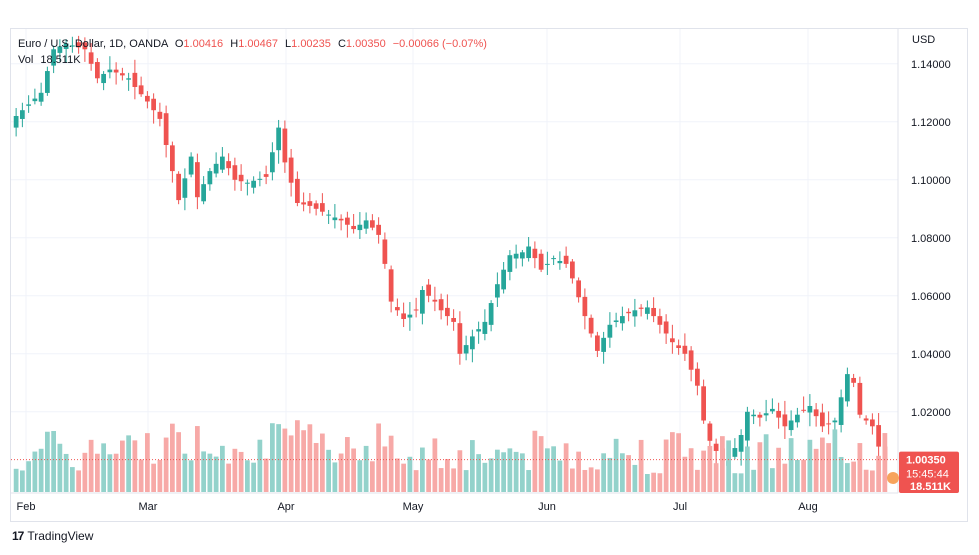  What do you see at coordinates (49, 60) in the screenshot?
I see `volume-legend: Vol 18.511K` at bounding box center [49, 60].